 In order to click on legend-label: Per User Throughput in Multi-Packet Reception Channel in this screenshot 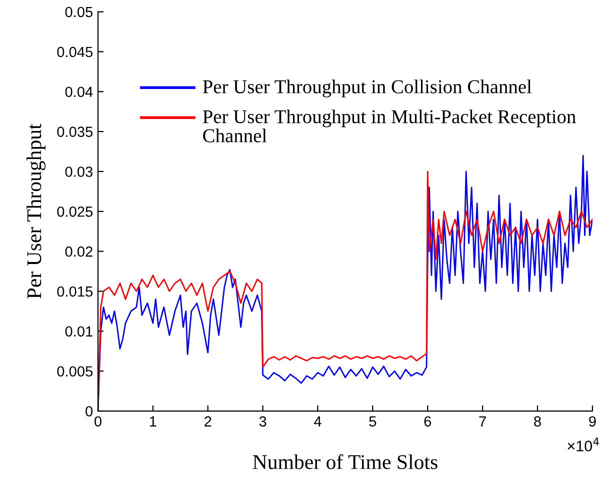, I will do `click(389, 126)`.